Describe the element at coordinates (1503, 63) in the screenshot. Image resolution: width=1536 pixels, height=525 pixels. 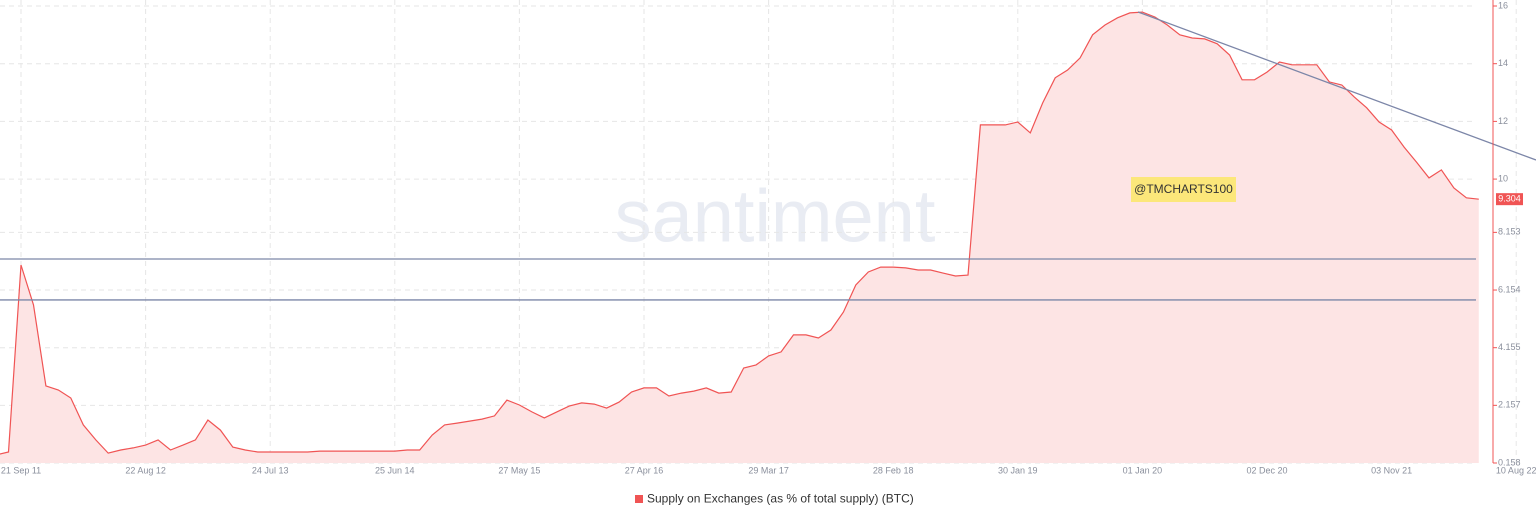
I see `y-tick-label: 14` at that location.